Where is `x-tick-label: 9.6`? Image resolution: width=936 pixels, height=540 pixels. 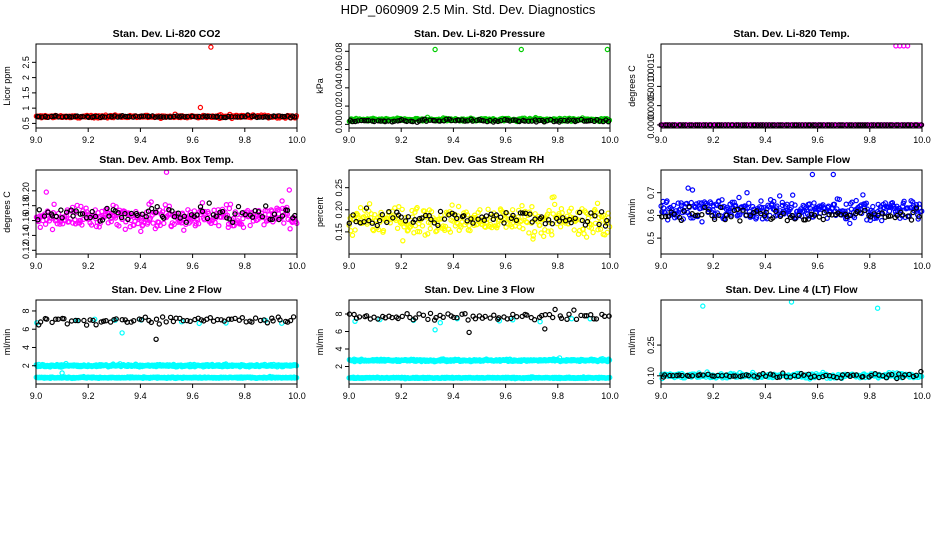
x-tick-label: 9.6 is located at coordinates (817, 266).